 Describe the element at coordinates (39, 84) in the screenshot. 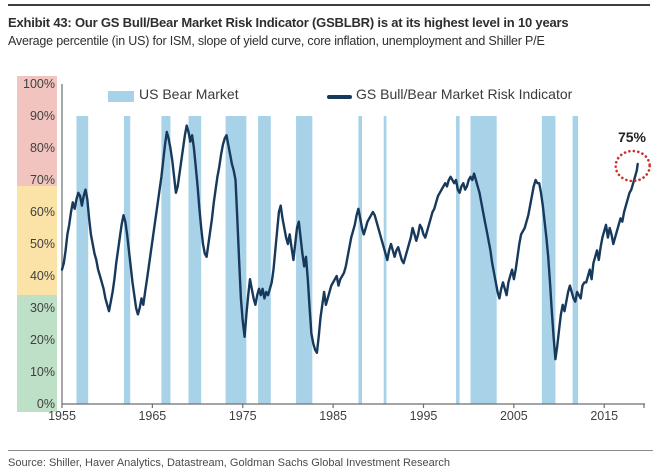

I see `y-tick-label: 100%` at that location.